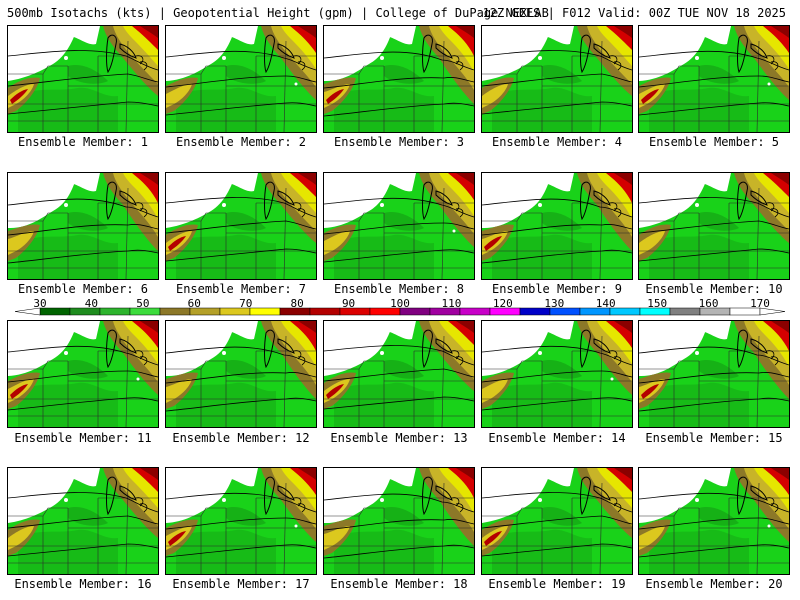 This screenshot has height=600, width=800. Describe the element at coordinates (241, 142) in the screenshot. I see `ensemble-member-label: Ensemble Member: 2` at that location.